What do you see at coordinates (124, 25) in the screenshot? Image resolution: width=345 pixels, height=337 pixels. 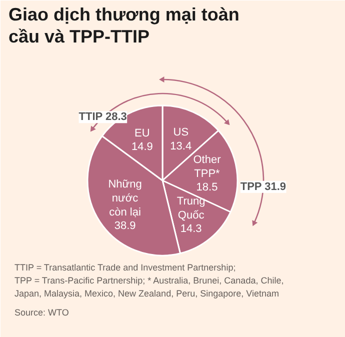 I see `chart-title: Giao dịch thương mại toàn cầu và TPP-TTIP` at bounding box center [124, 25].